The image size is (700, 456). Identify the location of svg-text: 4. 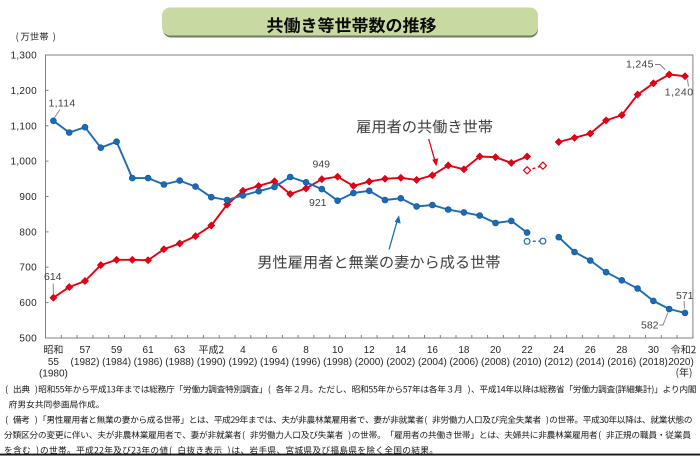
(243, 350).